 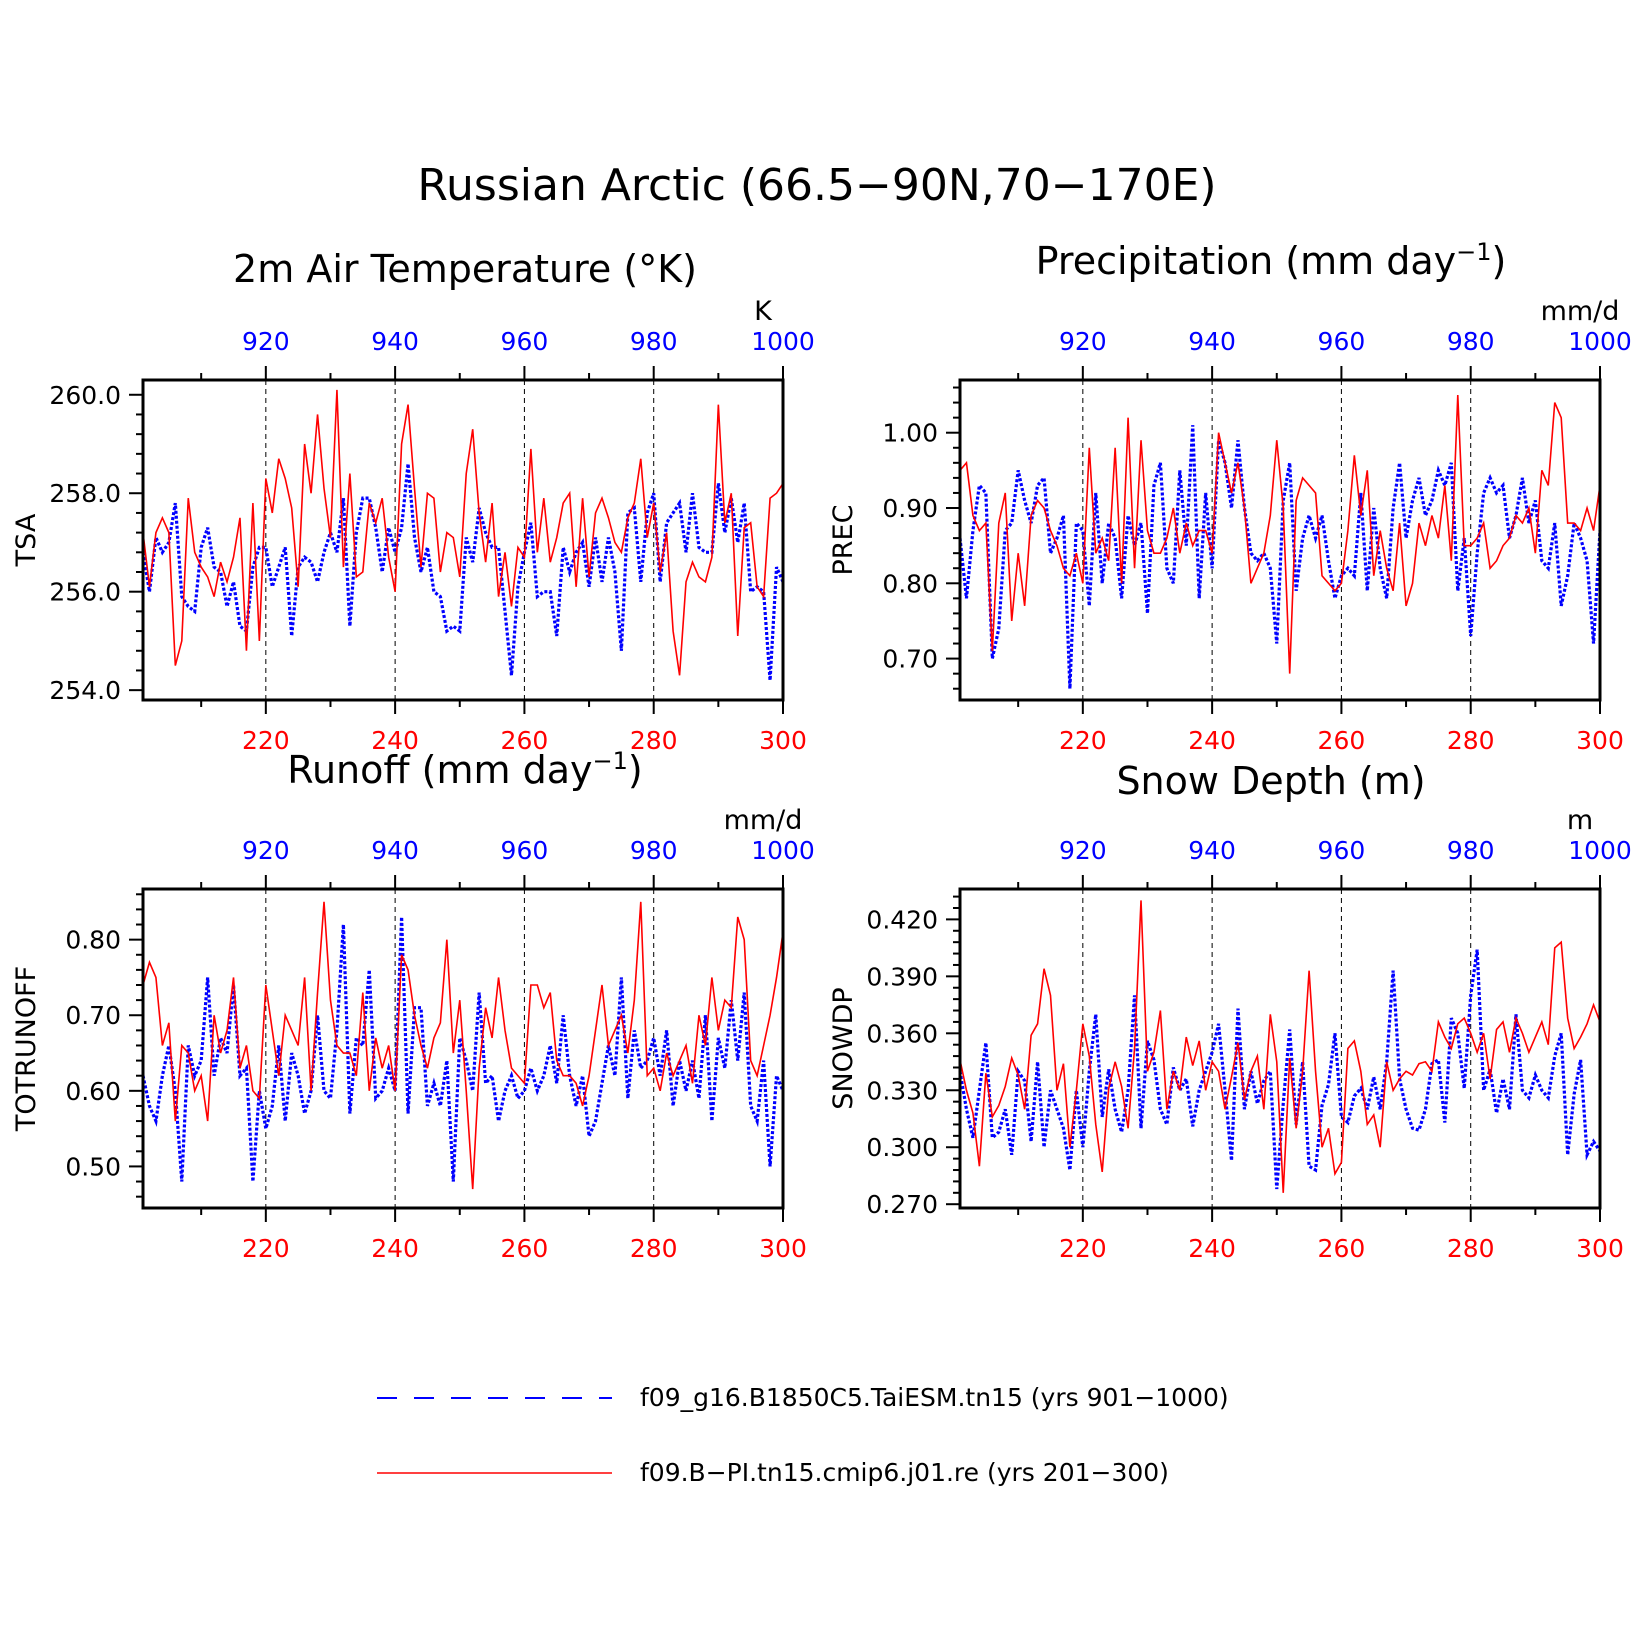 What do you see at coordinates (26, 1049) in the screenshot?
I see `y-axis-label: TOTRUNOFF` at bounding box center [26, 1049].